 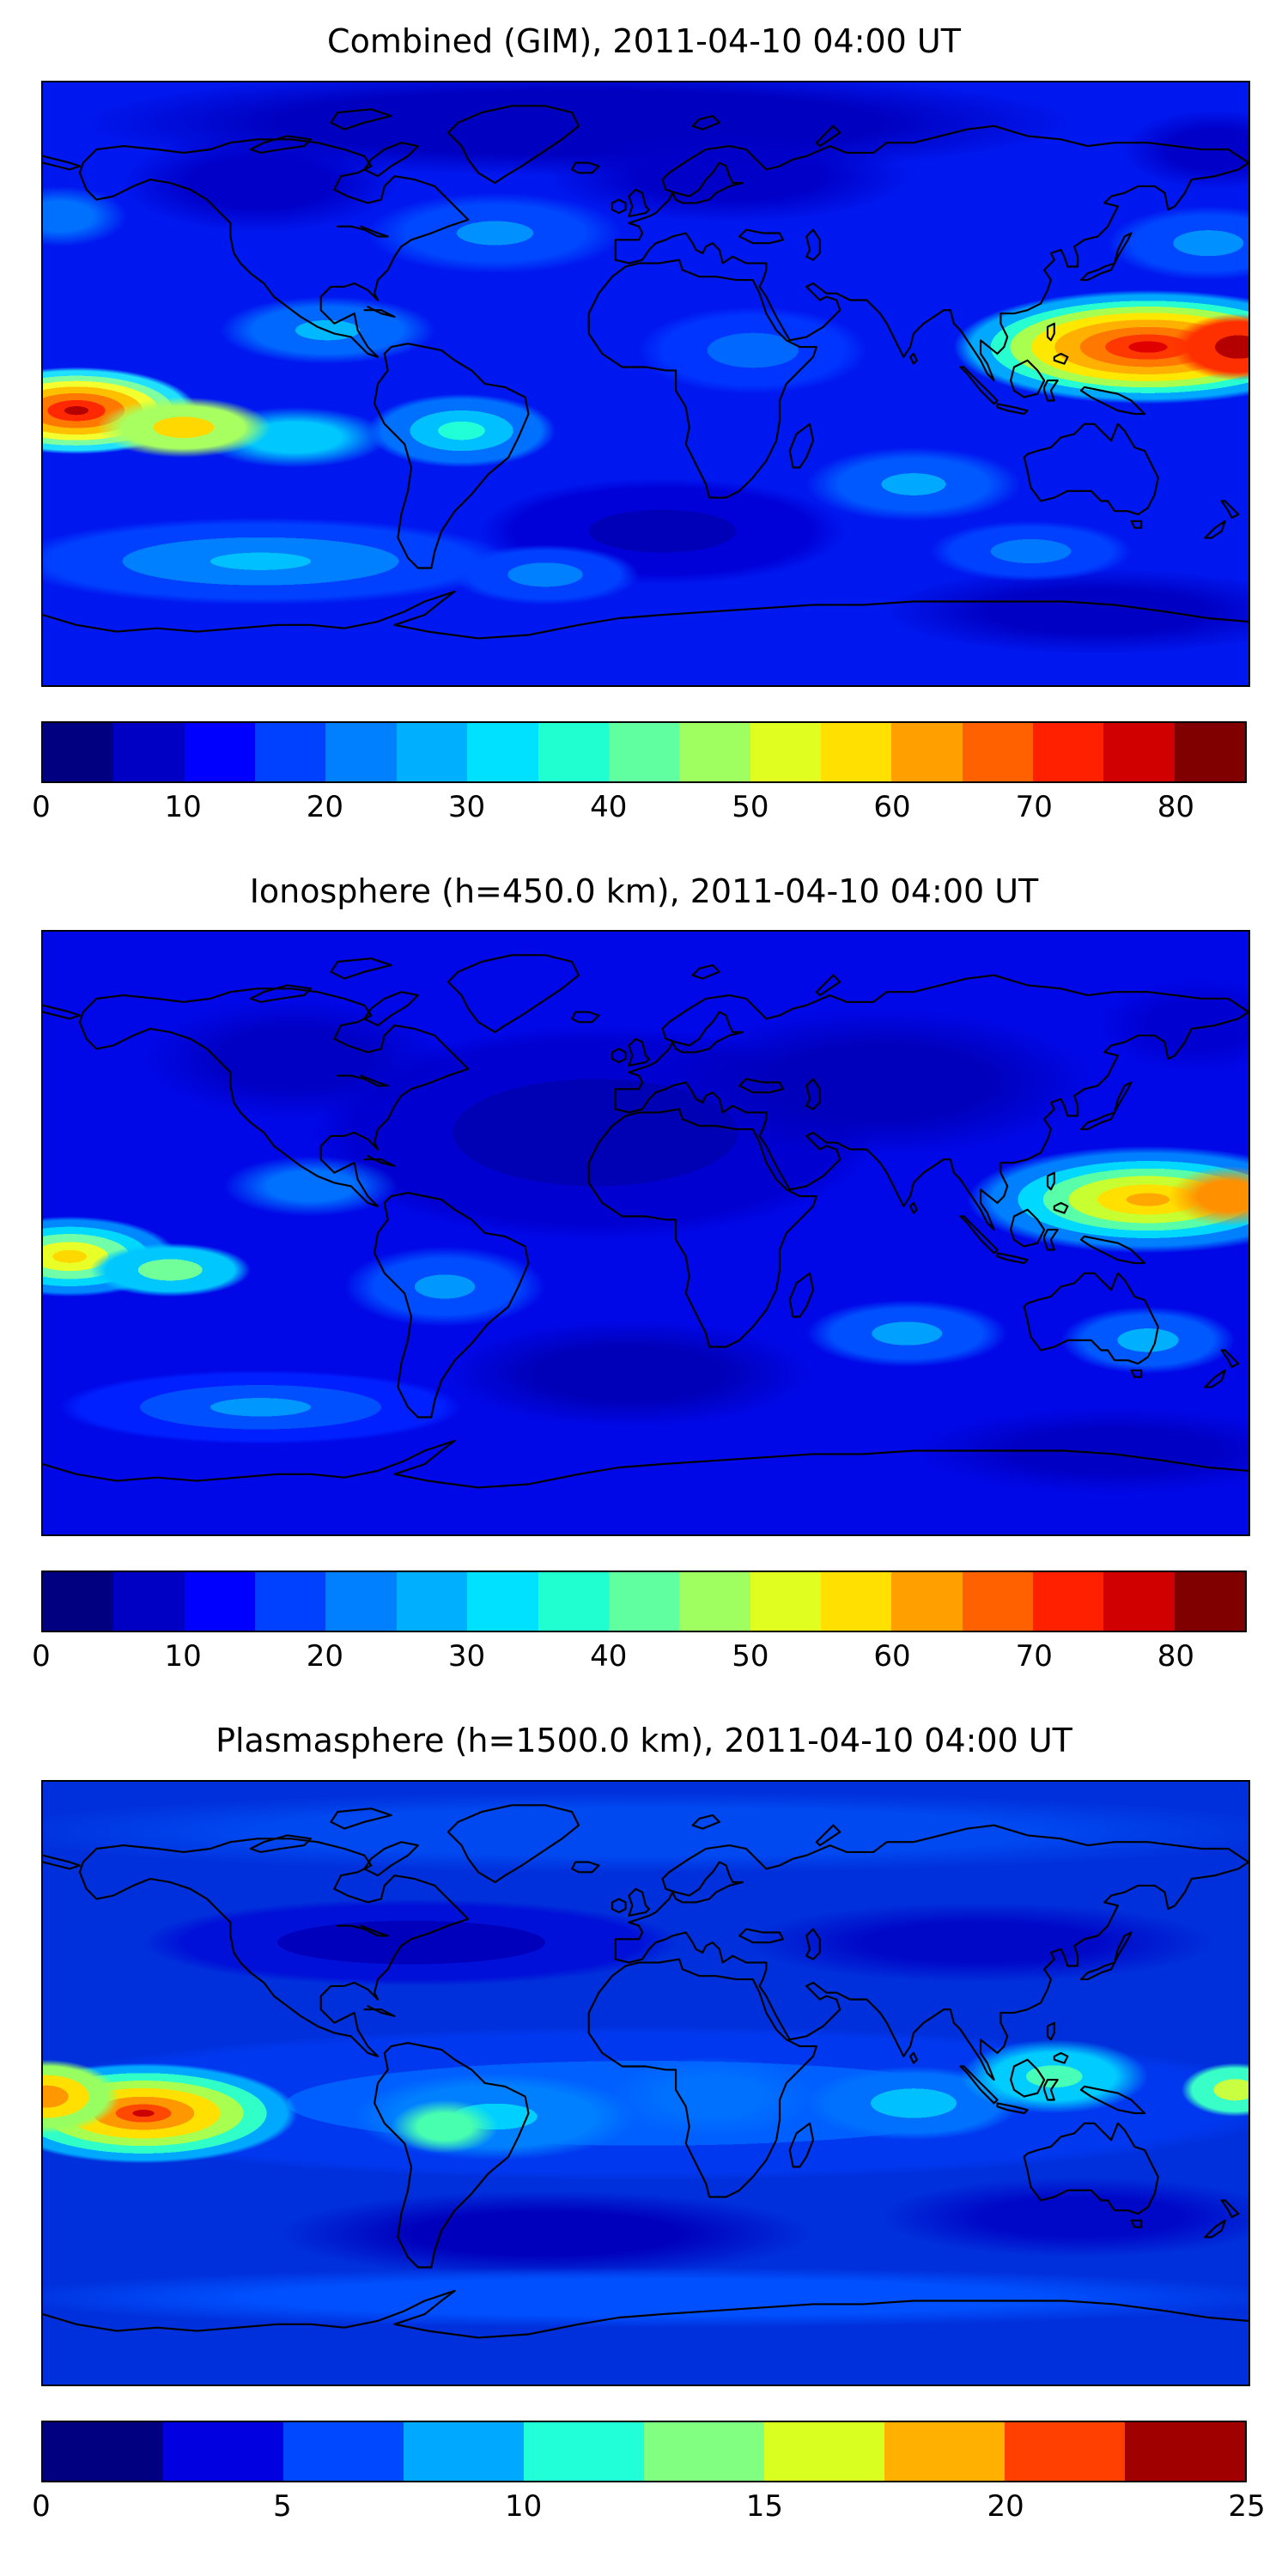 I want to click on colorbar-tick-label: 50, so click(x=750, y=1656).